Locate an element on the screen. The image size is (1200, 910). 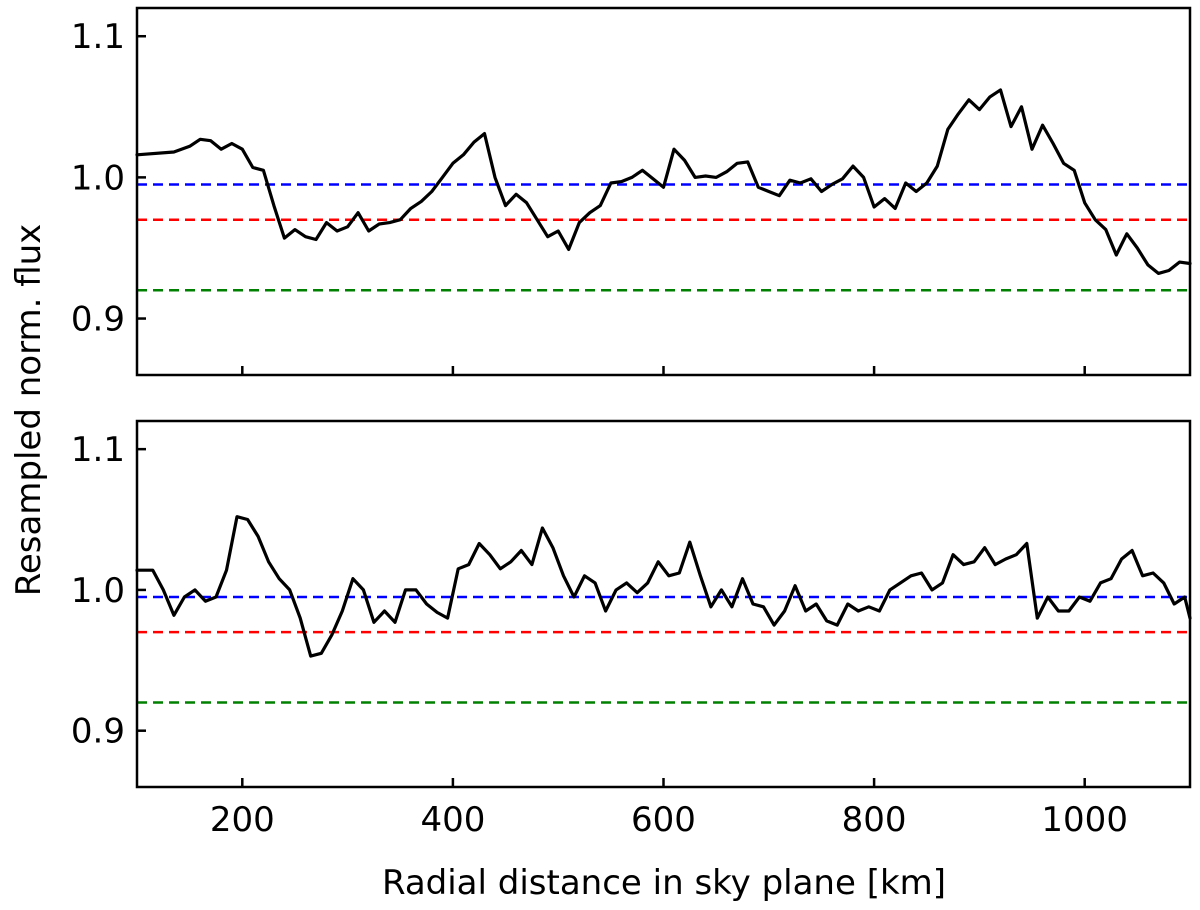
top-y-tick-label: 0.9 is located at coordinates (98, 320).